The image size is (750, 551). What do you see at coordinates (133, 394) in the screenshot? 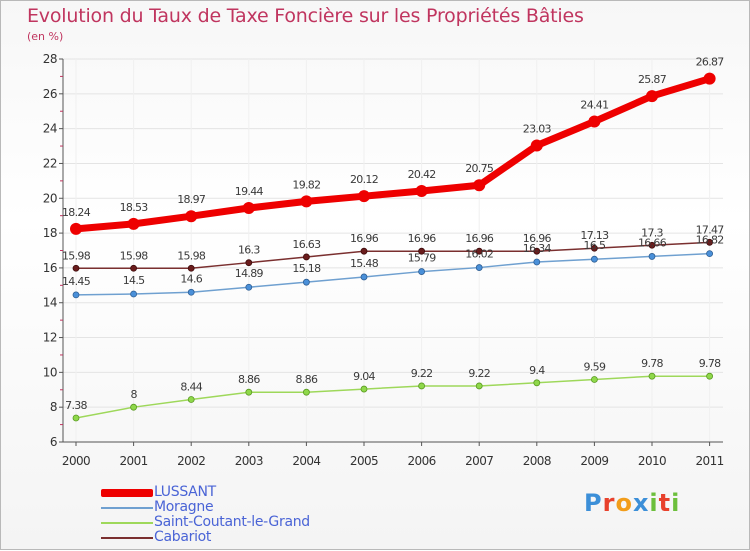
I see `data-label-saint-coutant-le-grand: 8` at bounding box center [133, 394].